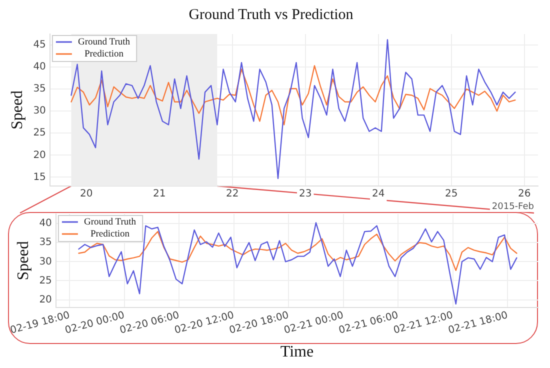 The width and height of the screenshot is (550, 368). I want to click on chart-title: Ground Truth vs Prediction, so click(271, 14).